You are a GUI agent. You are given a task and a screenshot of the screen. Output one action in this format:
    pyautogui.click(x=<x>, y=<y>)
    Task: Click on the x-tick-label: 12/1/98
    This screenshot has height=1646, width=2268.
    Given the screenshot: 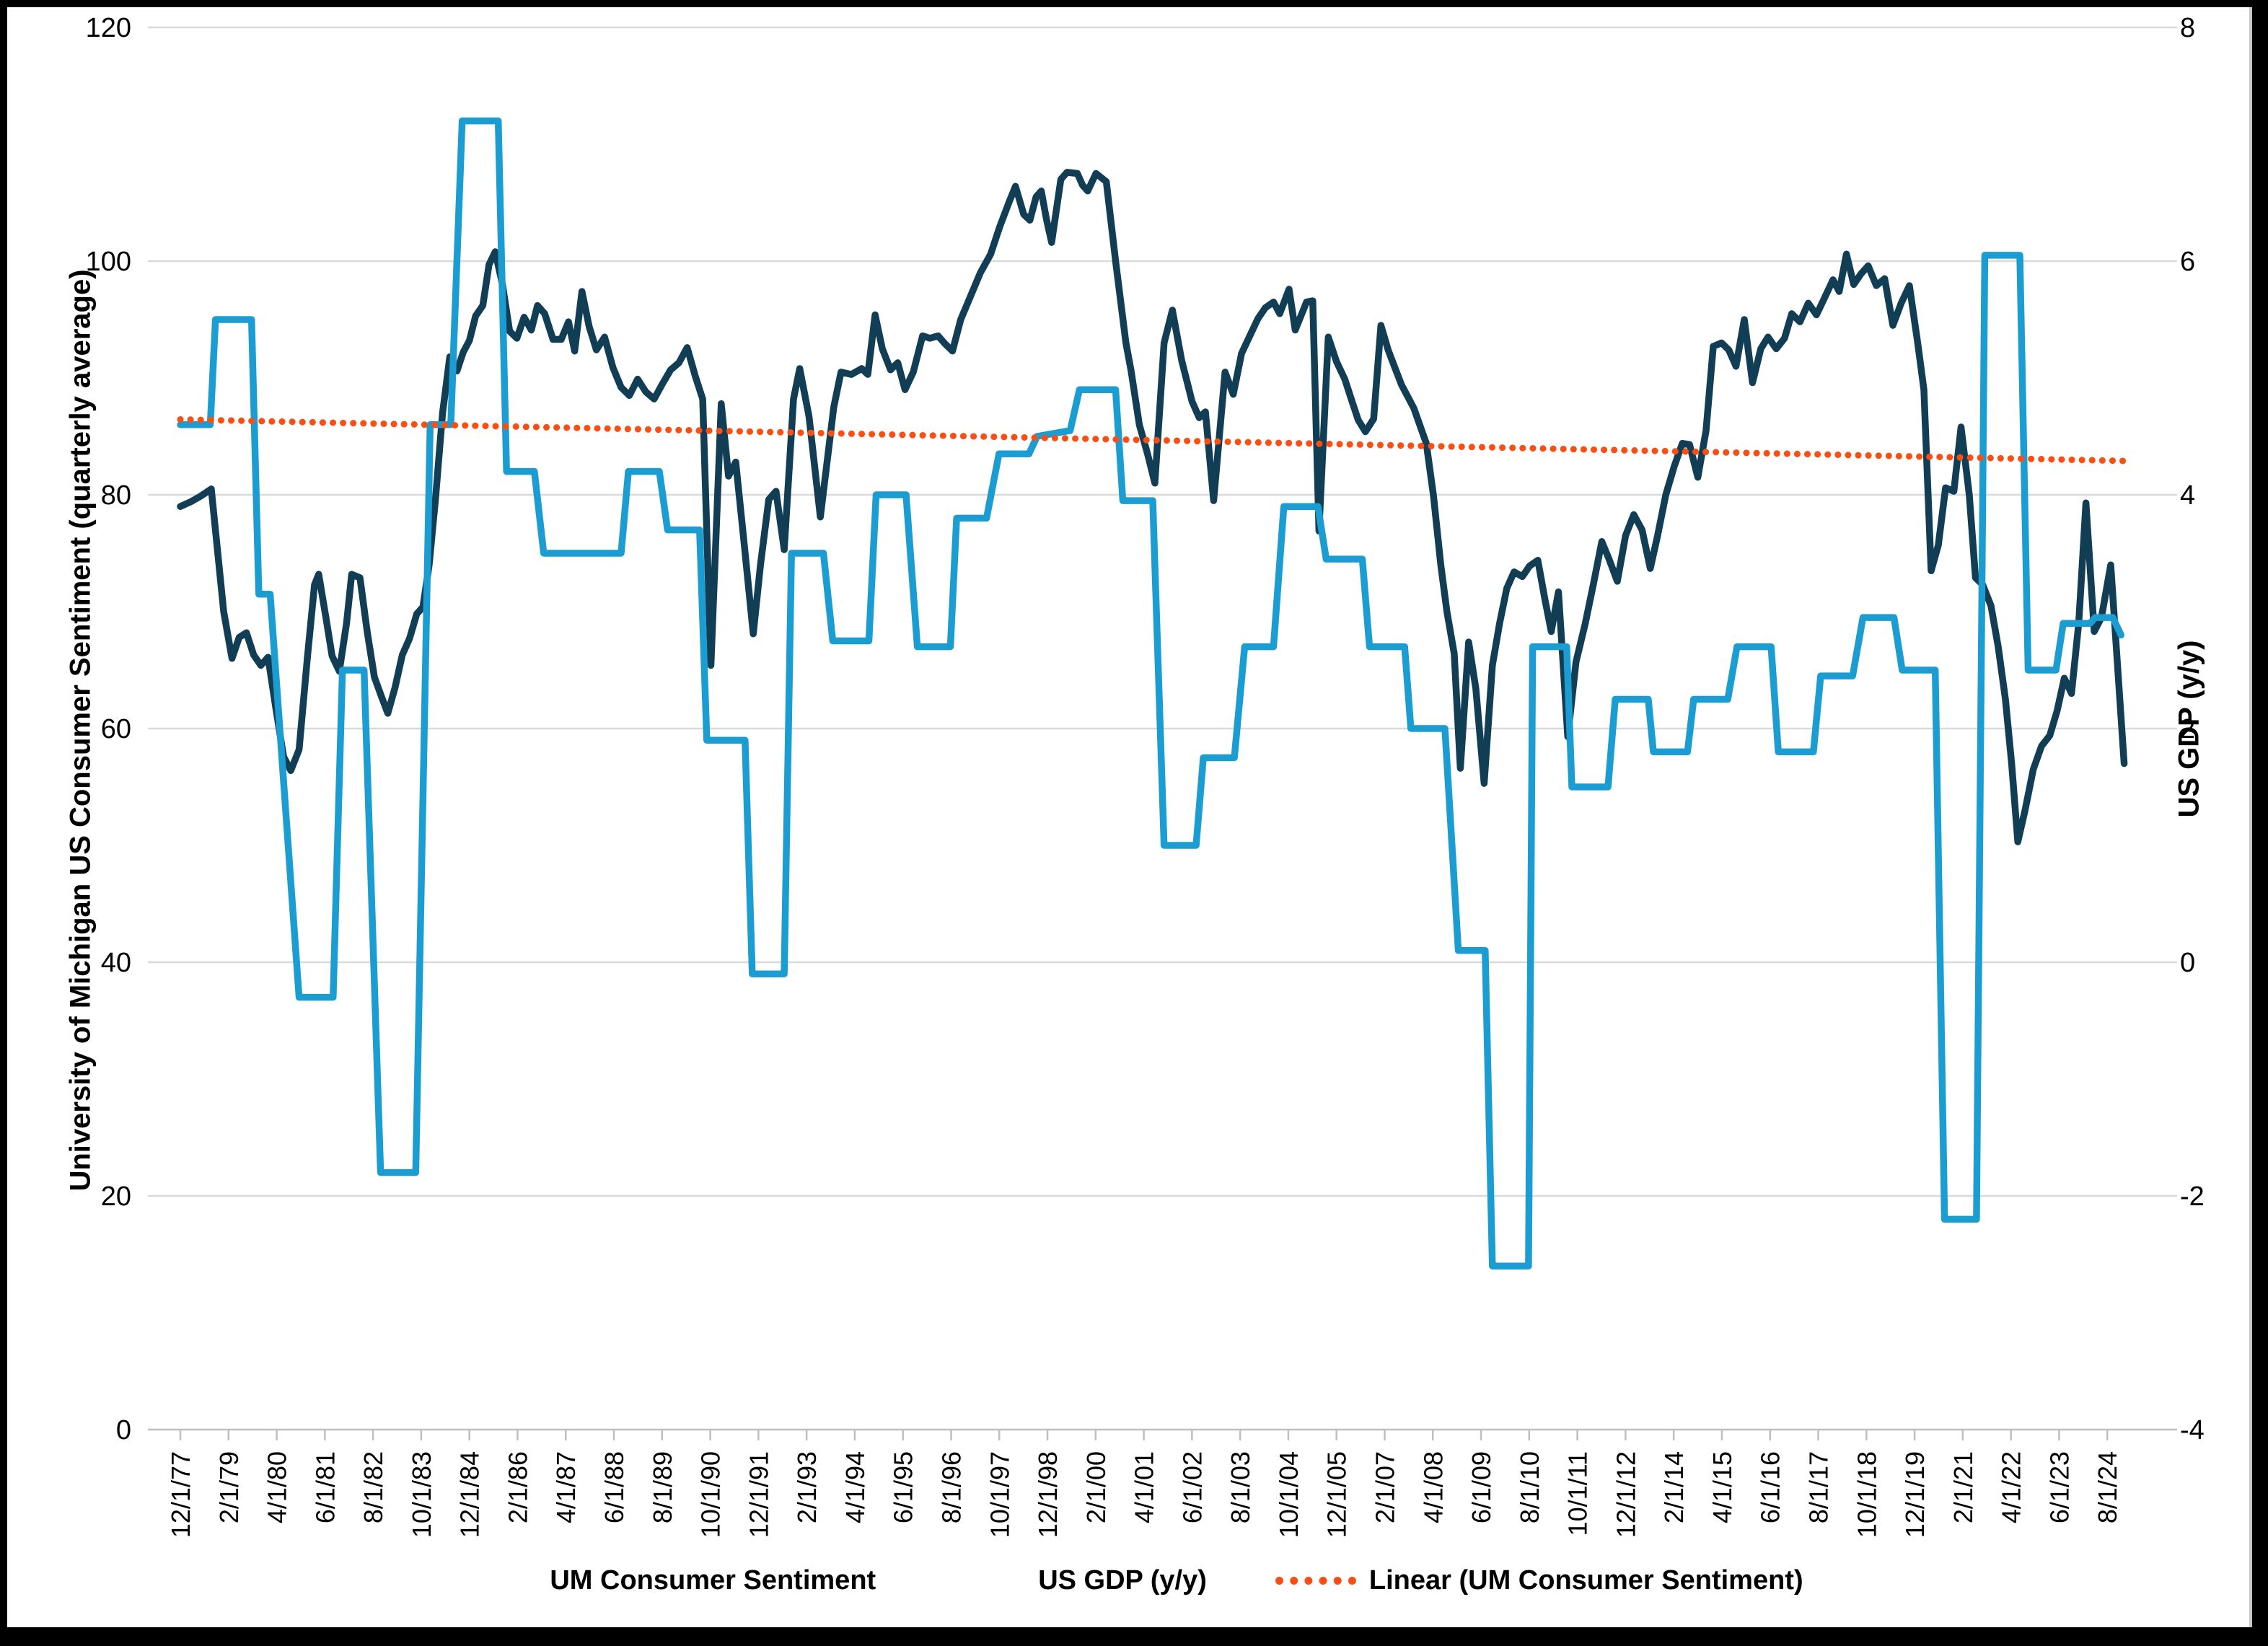 What is the action you would take?
    pyautogui.click(x=1048, y=1494)
    